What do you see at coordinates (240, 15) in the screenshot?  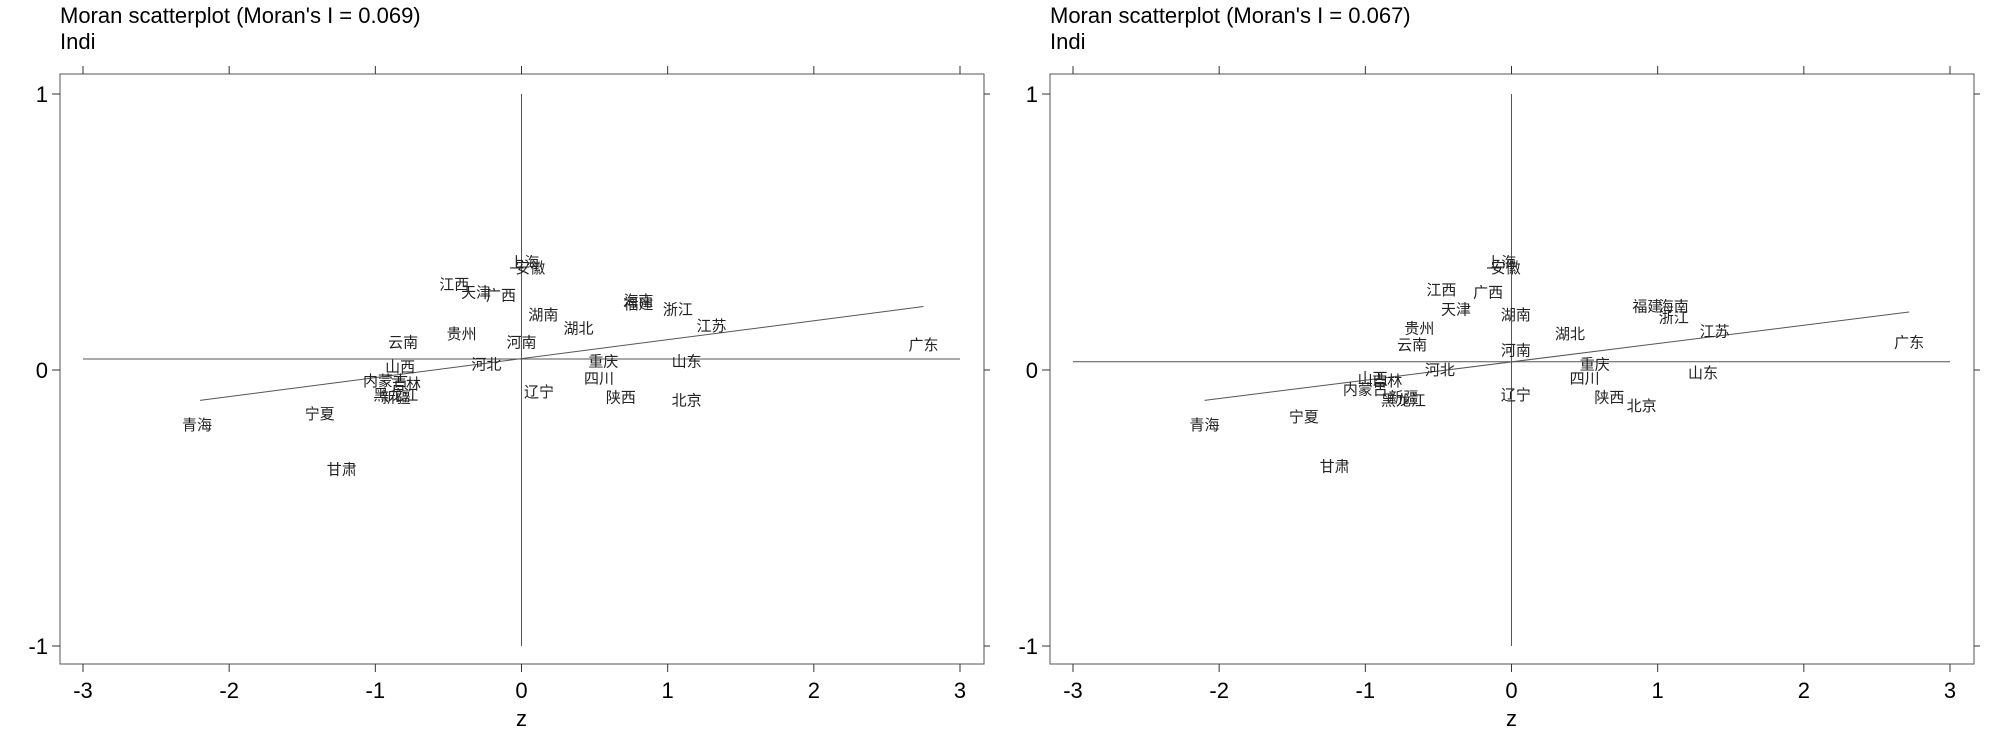 I see `chart-title: Moran scatterplot (Moran's I = 0.069)` at bounding box center [240, 15].